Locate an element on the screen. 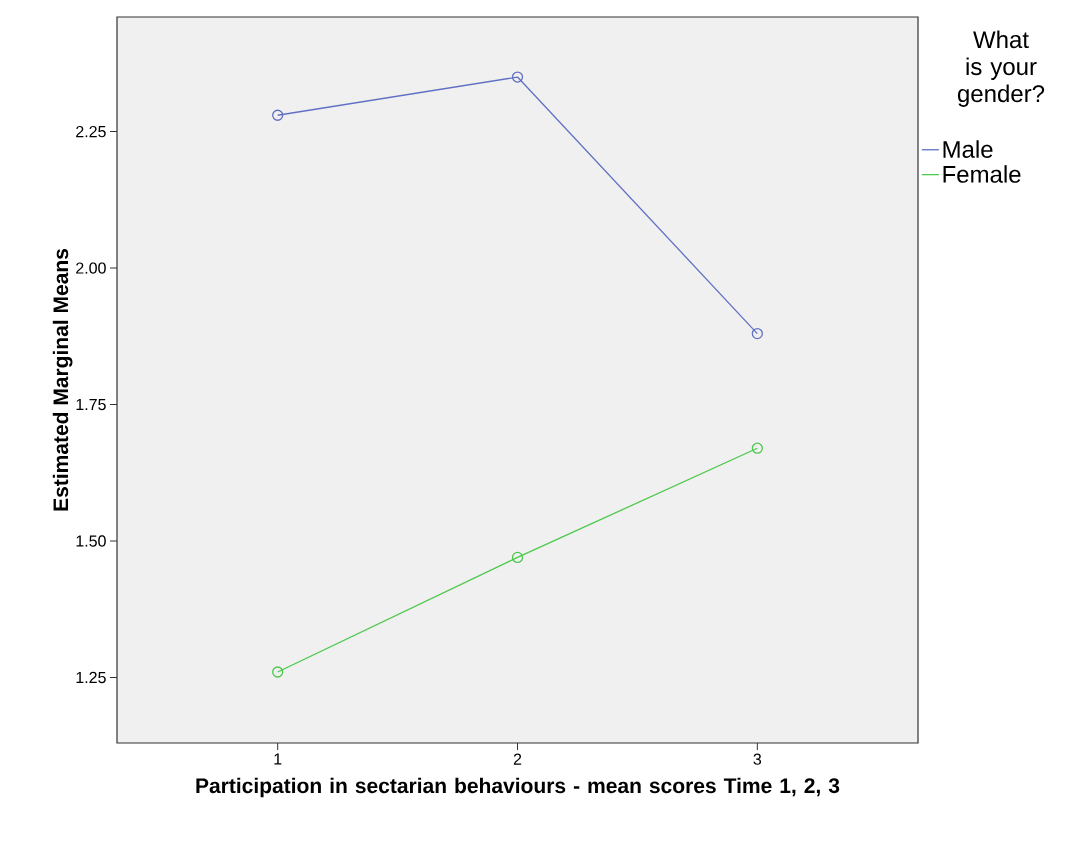  x-tick-label: 3 is located at coordinates (757, 759).